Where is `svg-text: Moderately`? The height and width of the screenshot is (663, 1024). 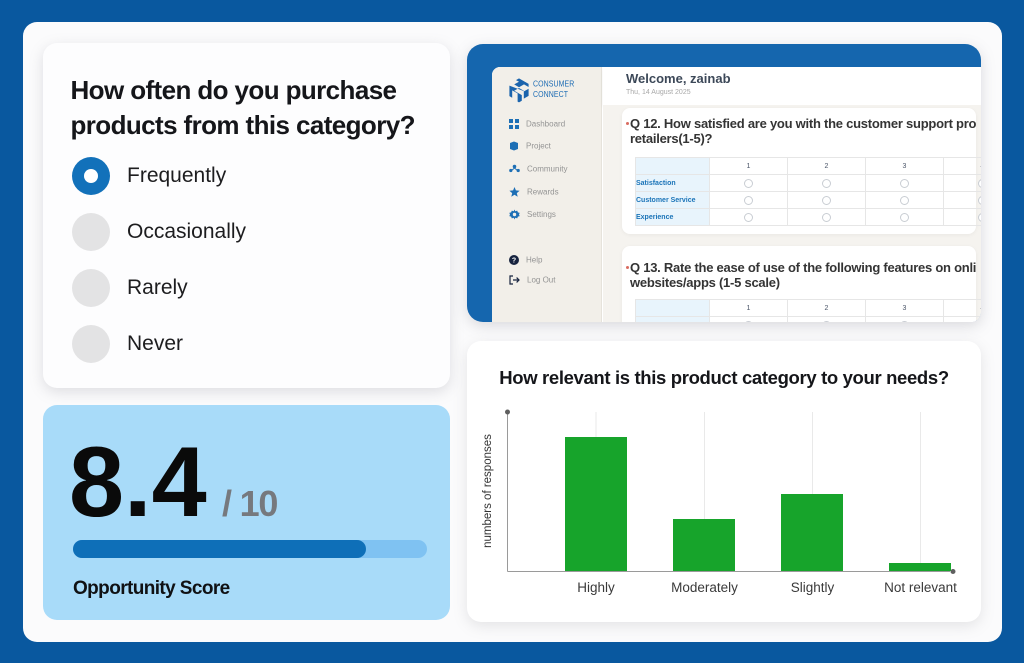
svg-text: Moderately is located at coordinates (704, 587).